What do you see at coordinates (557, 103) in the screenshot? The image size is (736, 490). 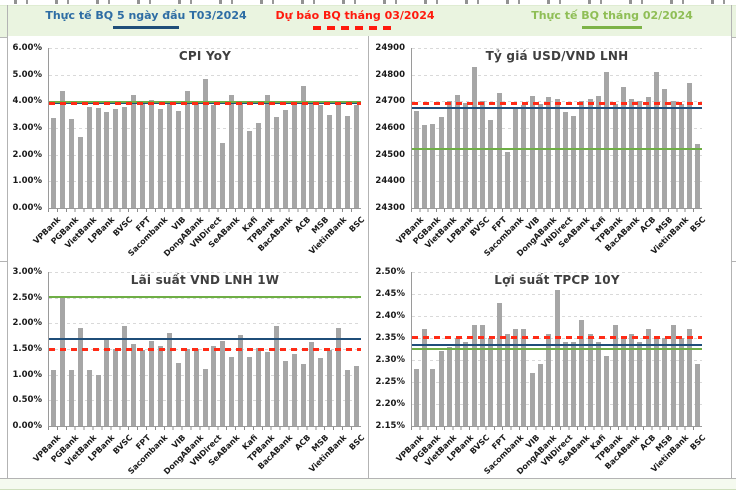 I see `ref-line-forecast-mar` at bounding box center [557, 103].